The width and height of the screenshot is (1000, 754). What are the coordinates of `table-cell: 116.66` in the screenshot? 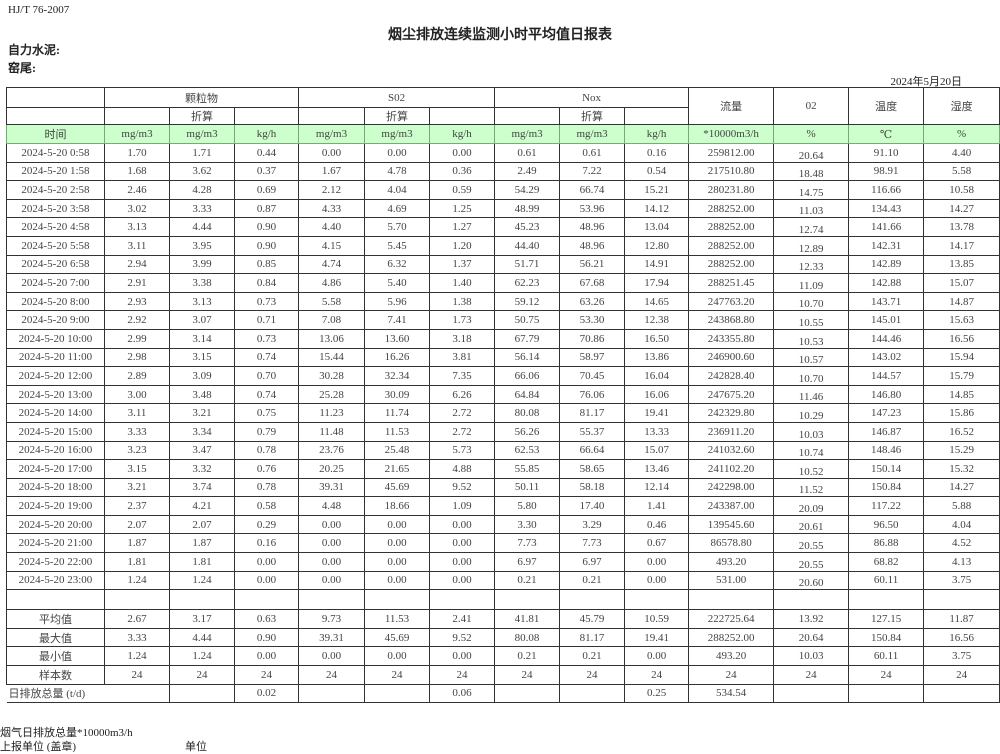 It's located at (886, 190).